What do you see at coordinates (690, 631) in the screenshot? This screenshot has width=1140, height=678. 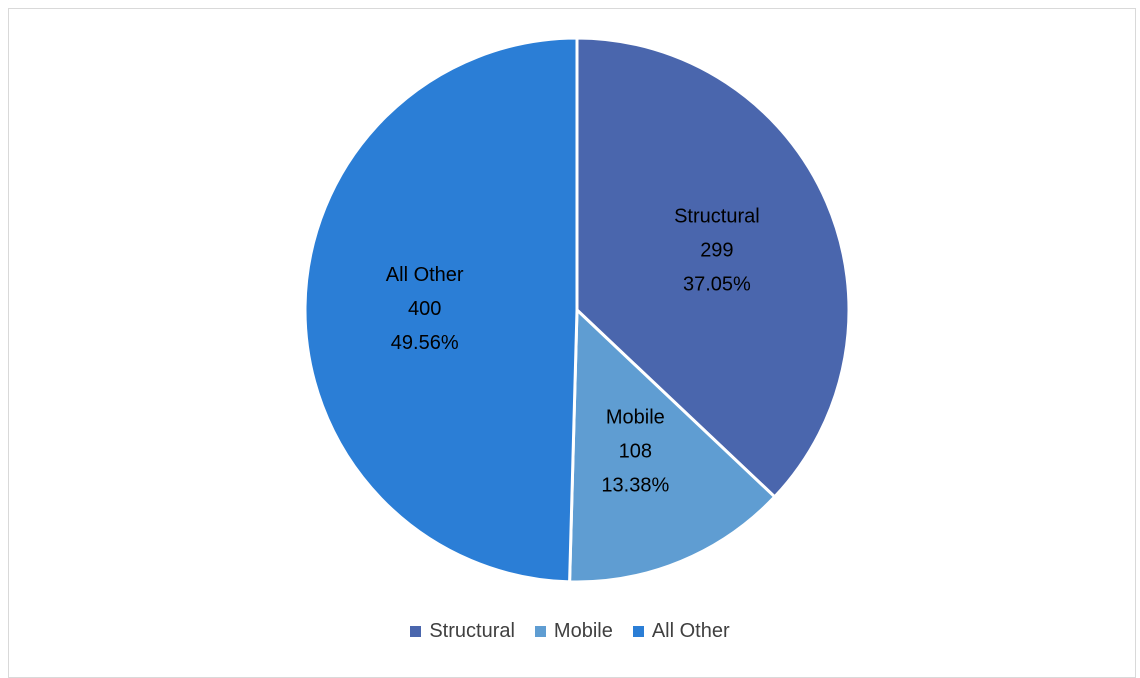 I see `legend-label-all-other: All Other` at bounding box center [690, 631].